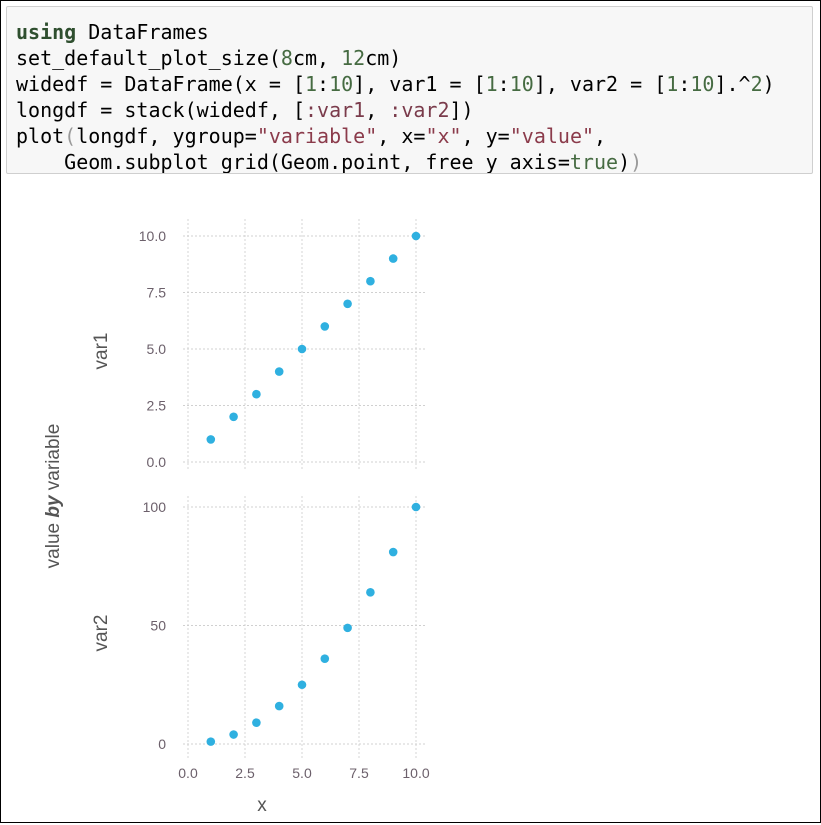  Describe the element at coordinates (302, 773) in the screenshot. I see `x-tick-label: 5.0` at that location.